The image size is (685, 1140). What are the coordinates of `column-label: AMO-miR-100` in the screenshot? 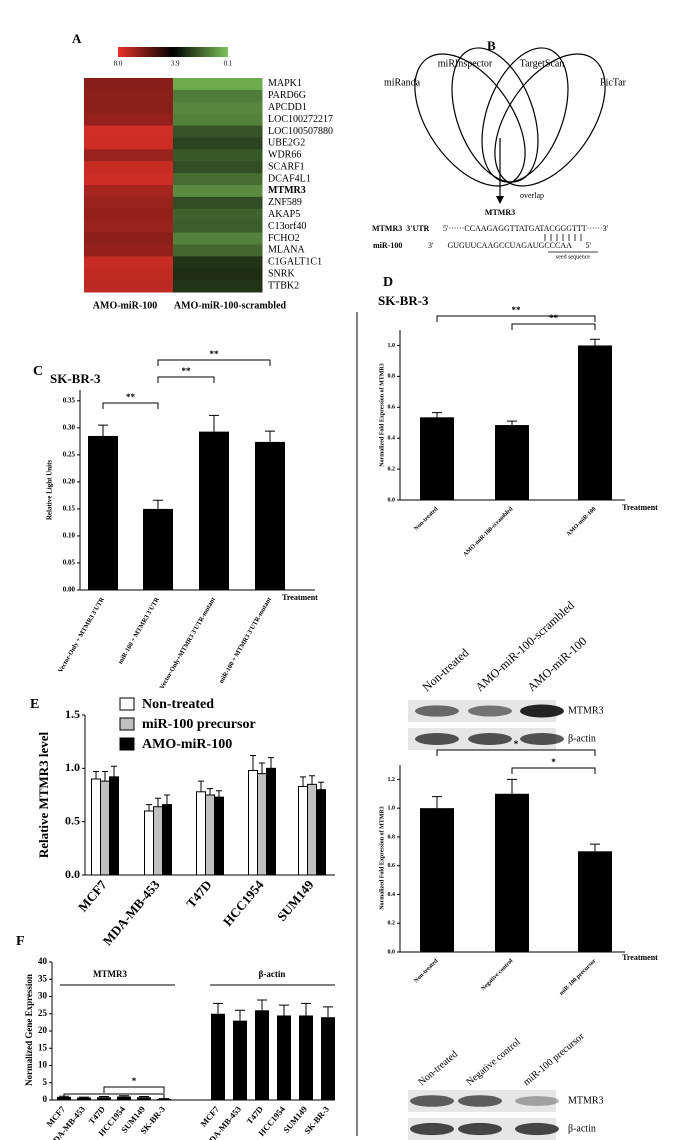 It's located at (125, 305).